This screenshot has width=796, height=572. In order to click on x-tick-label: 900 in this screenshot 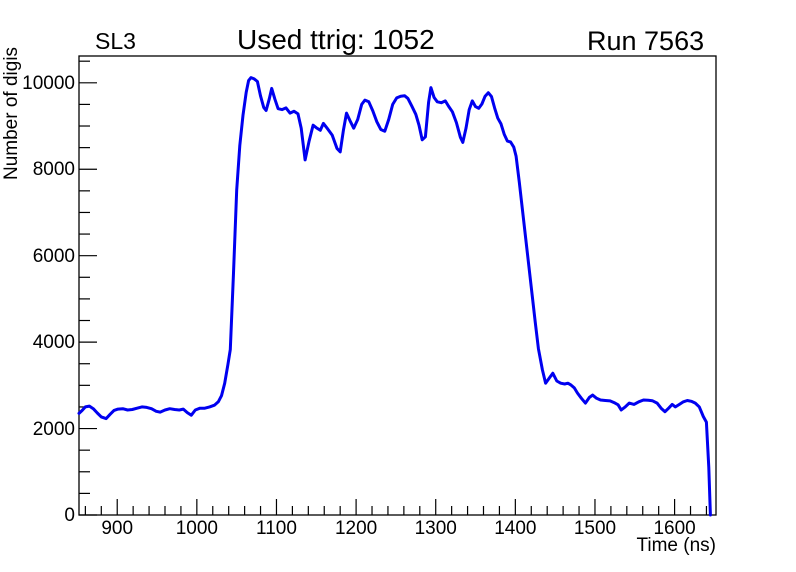, I will do `click(117, 528)`.